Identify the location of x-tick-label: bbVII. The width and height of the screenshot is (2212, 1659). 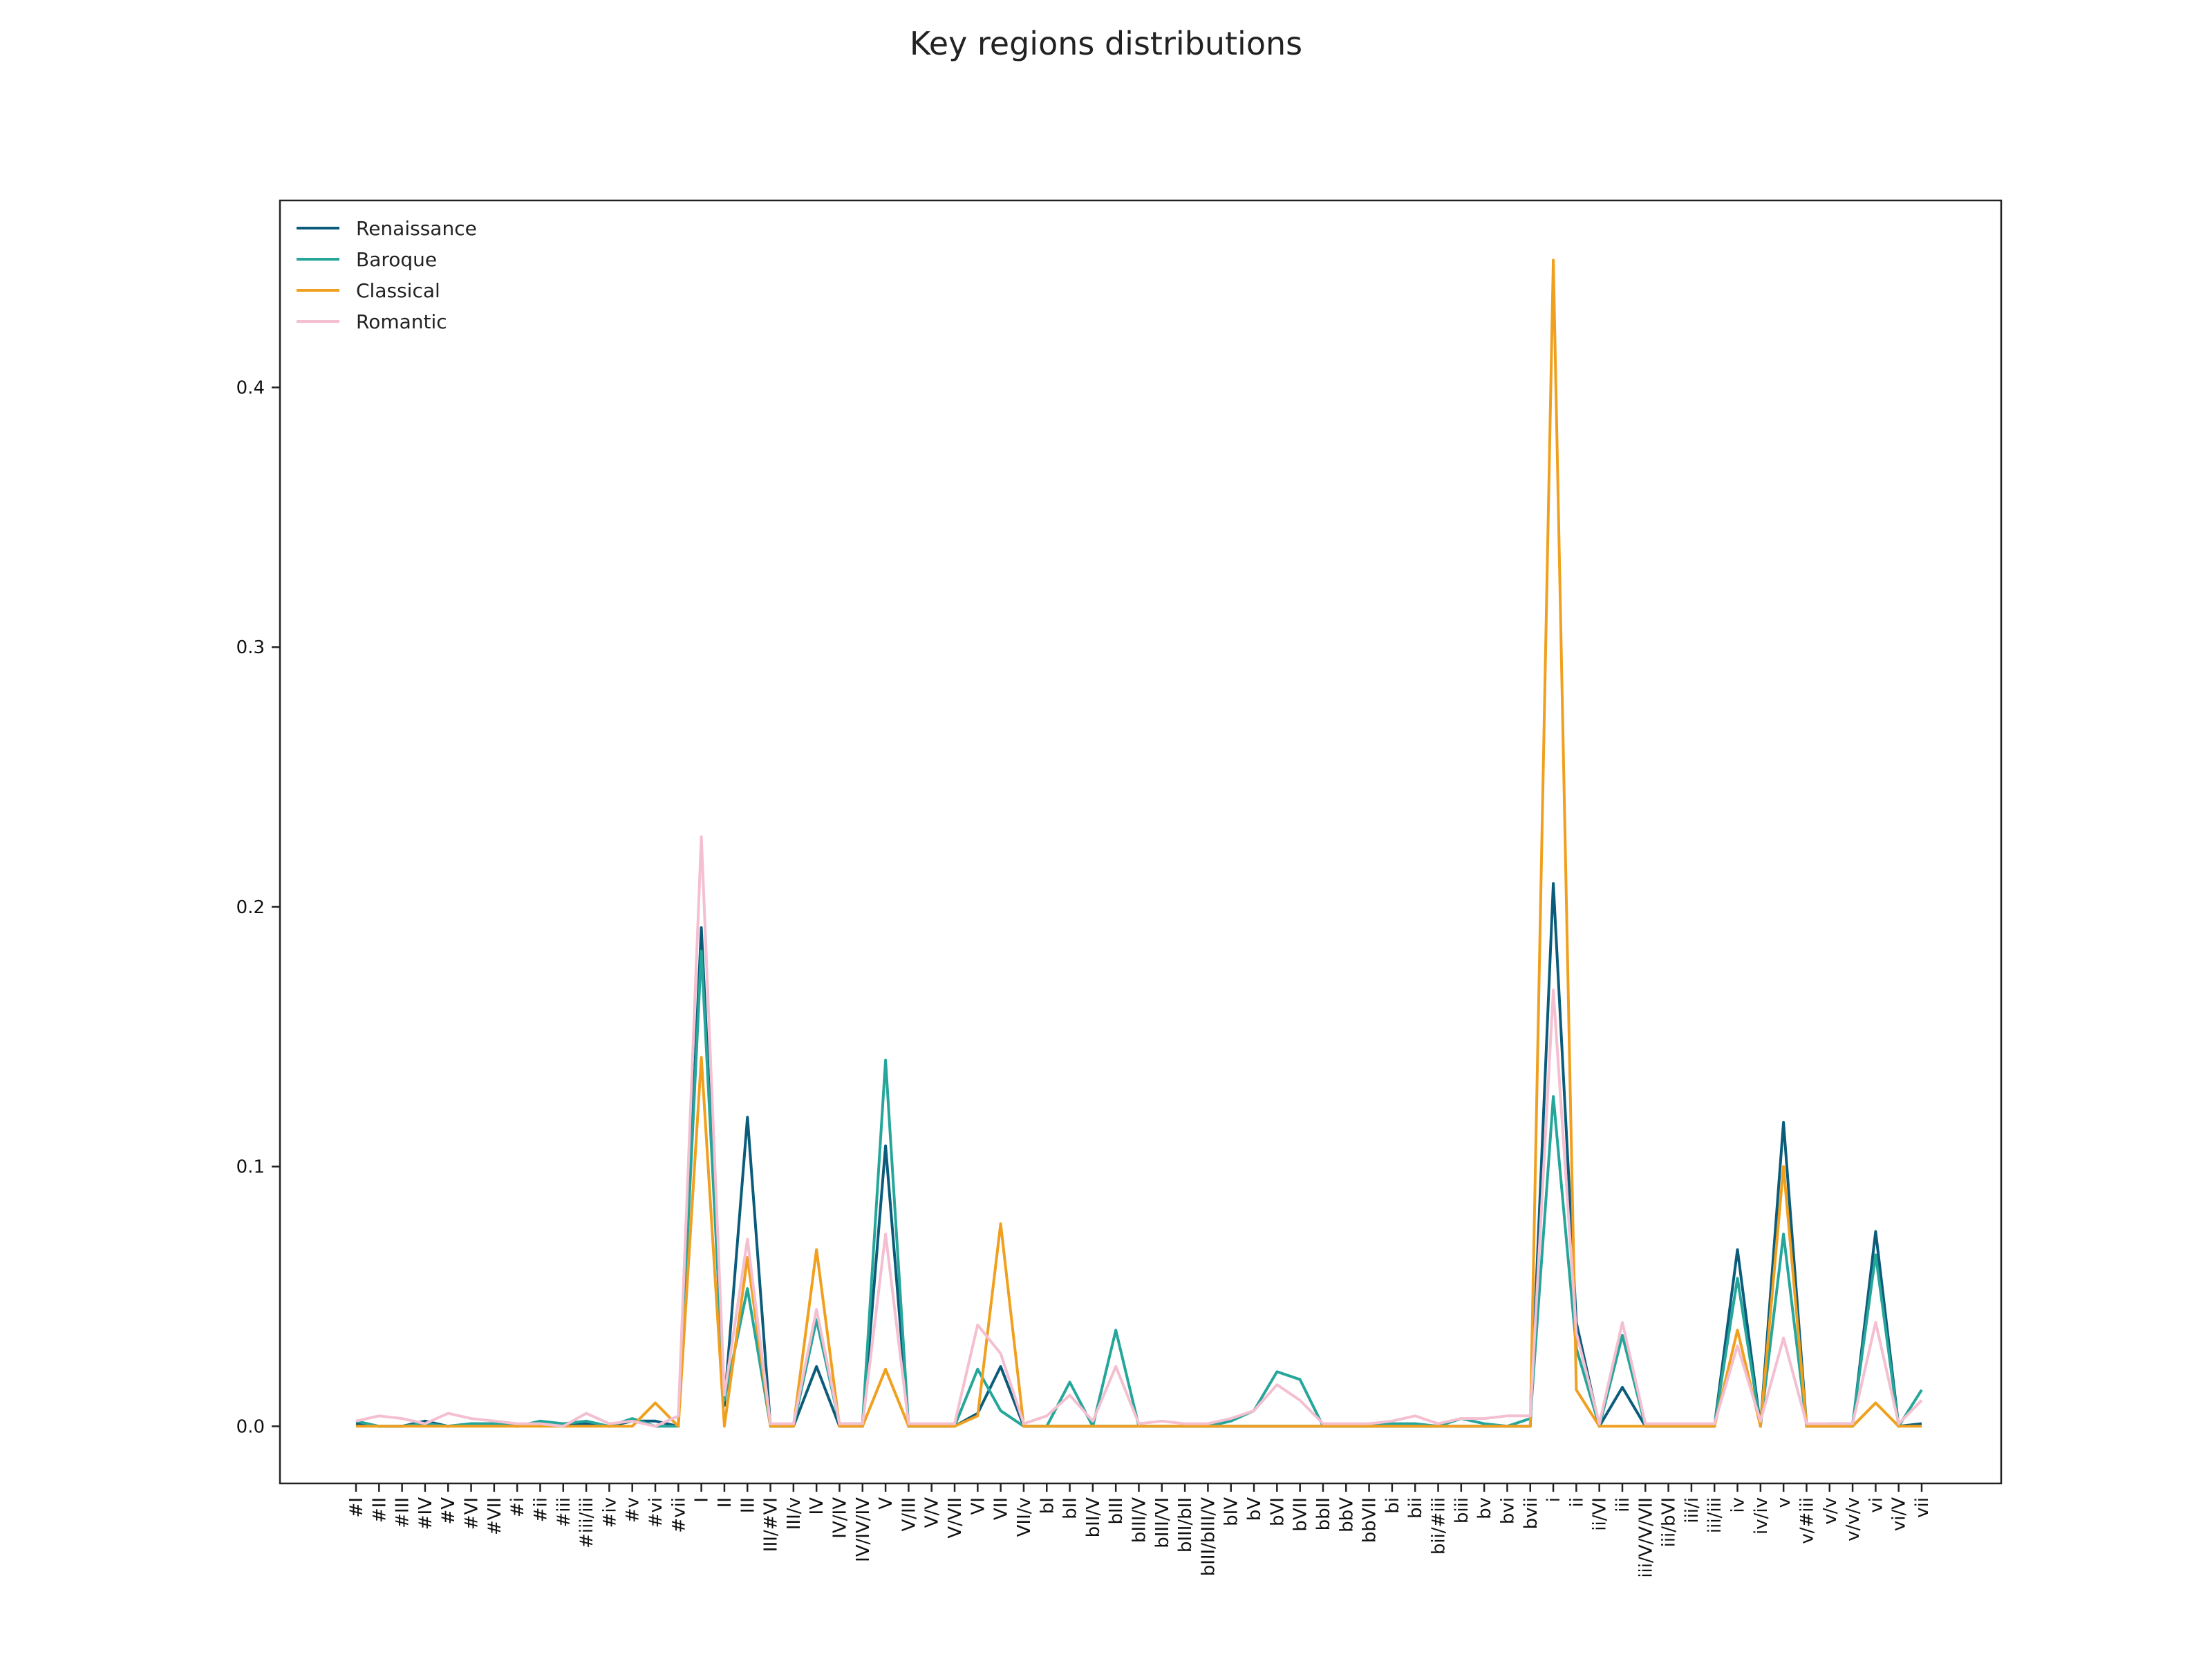
(1370, 1520).